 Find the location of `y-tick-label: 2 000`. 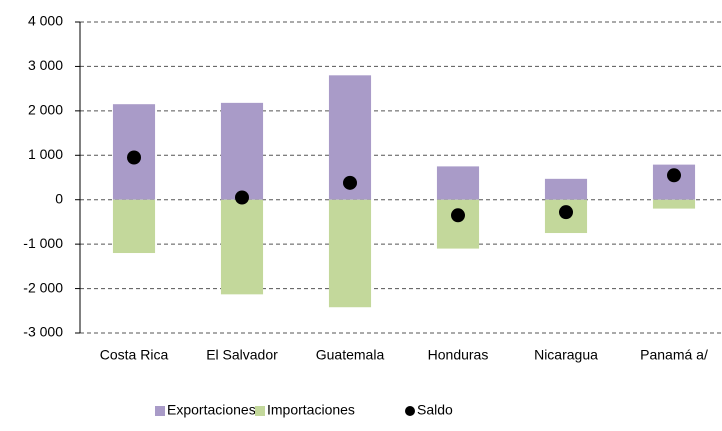

y-tick-label: 2 000 is located at coordinates (45, 110).